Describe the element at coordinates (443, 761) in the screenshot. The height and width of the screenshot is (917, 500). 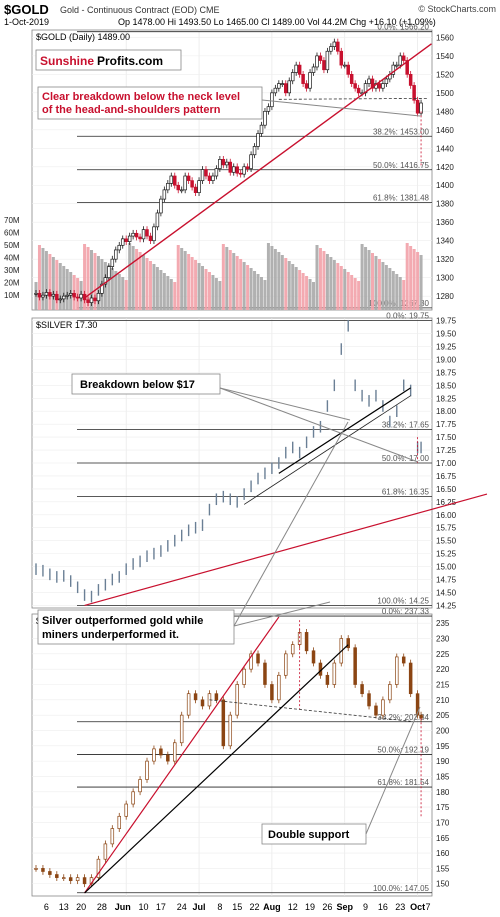
I see `y-tick-label: 190` at that location.